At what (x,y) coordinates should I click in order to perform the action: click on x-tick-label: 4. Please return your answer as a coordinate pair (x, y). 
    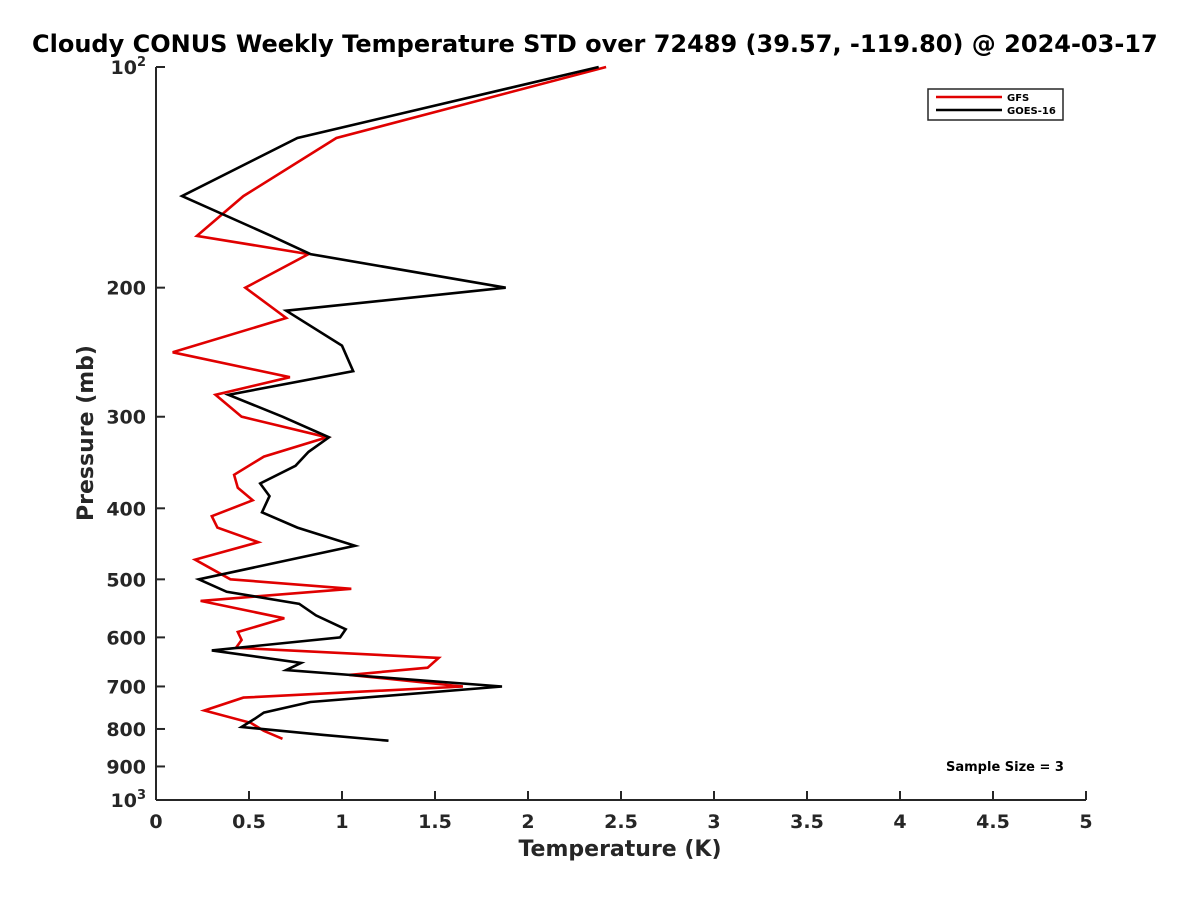
    Looking at the image, I should click on (899, 822).